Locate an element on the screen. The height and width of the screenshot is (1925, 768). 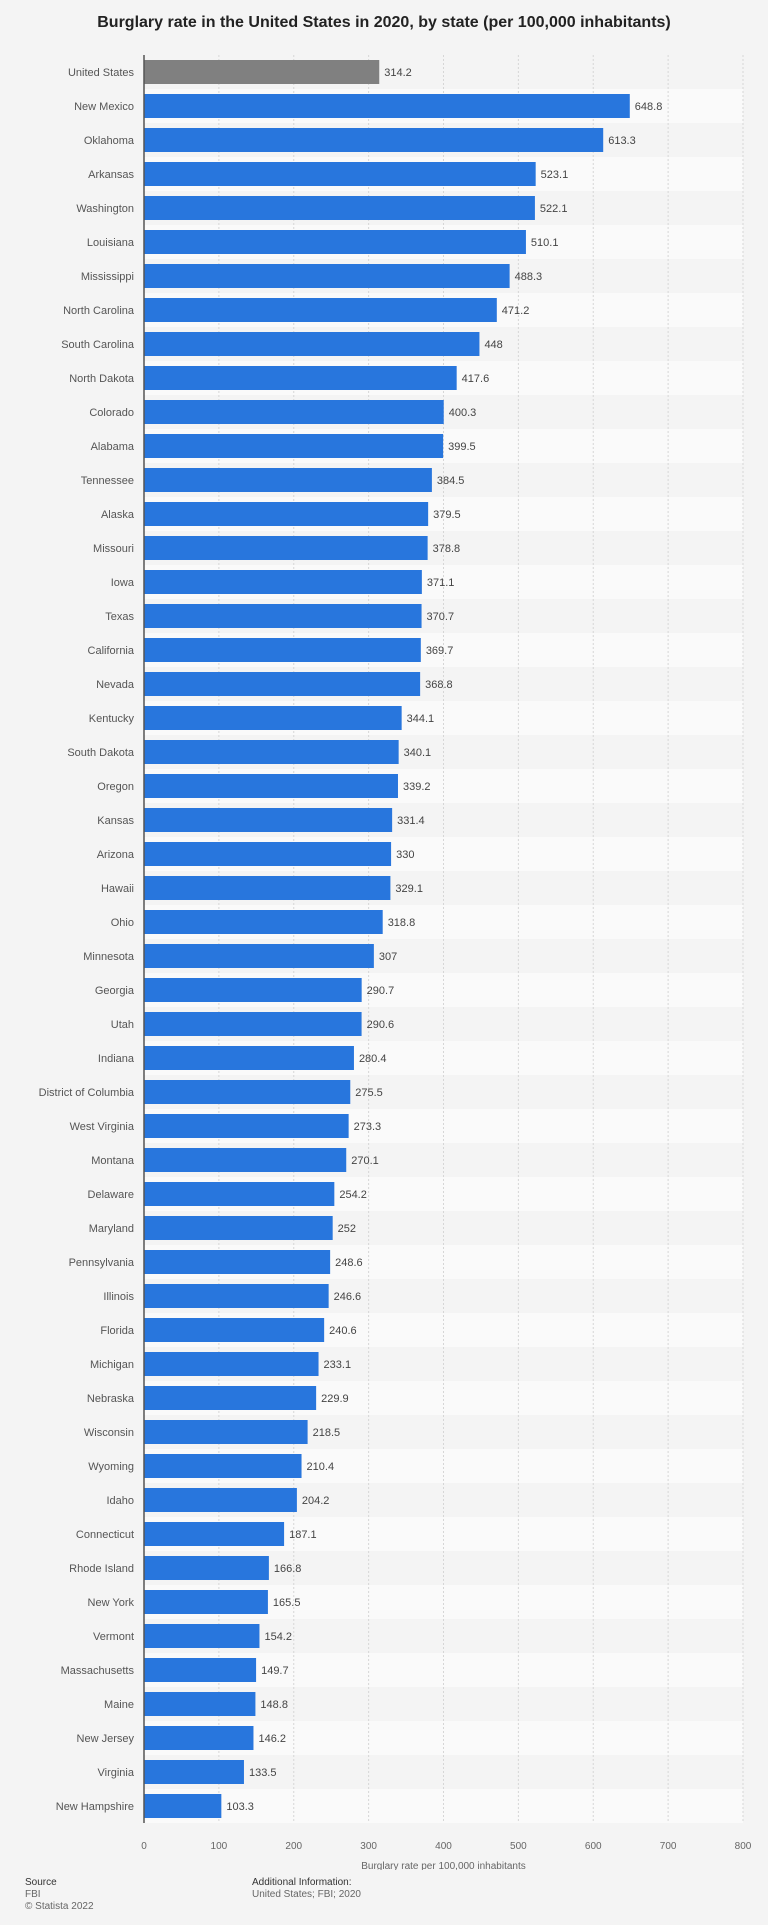
value-label: 165.5 is located at coordinates (287, 1603).